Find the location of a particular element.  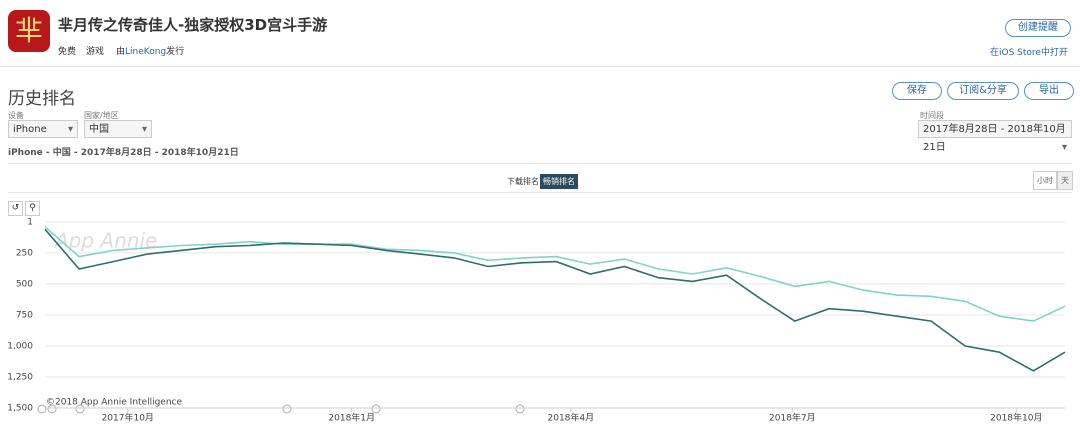

period-select: 2017年8月28日 - 2018年10月21日 is located at coordinates (995, 138).